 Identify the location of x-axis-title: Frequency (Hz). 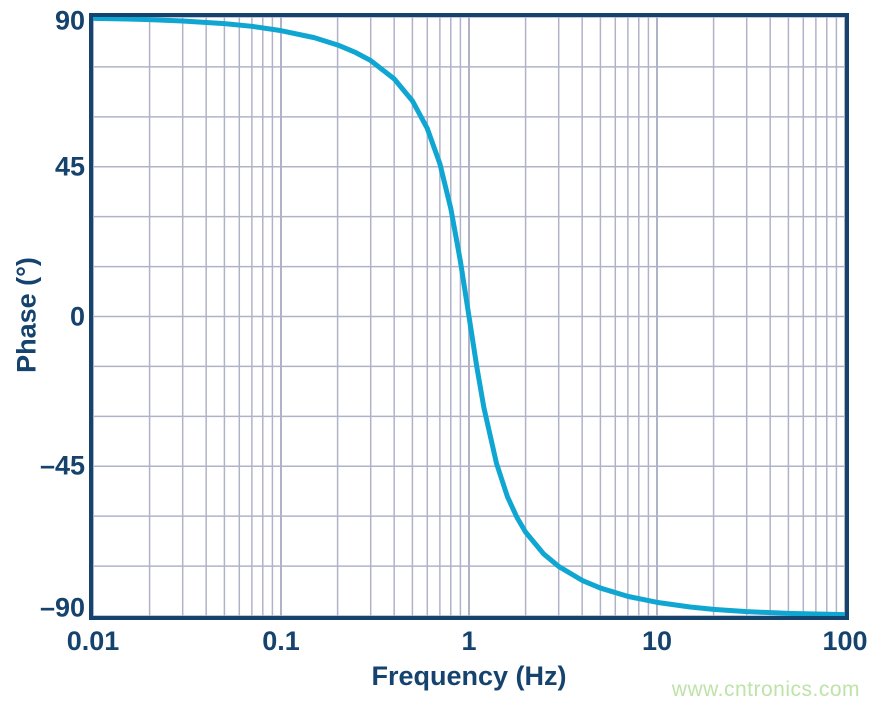
(469, 676).